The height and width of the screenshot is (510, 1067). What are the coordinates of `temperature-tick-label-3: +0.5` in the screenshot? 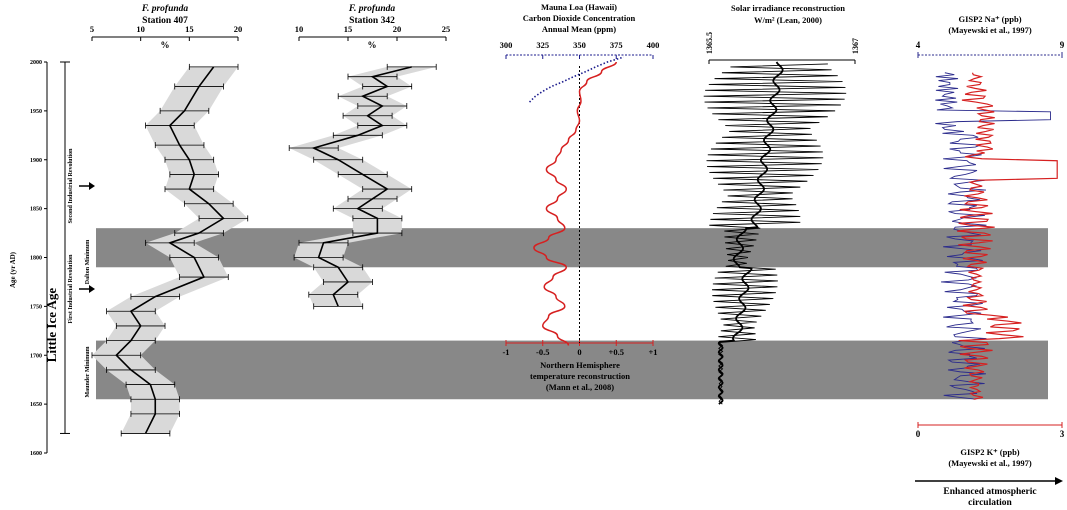 It's located at (616, 352).